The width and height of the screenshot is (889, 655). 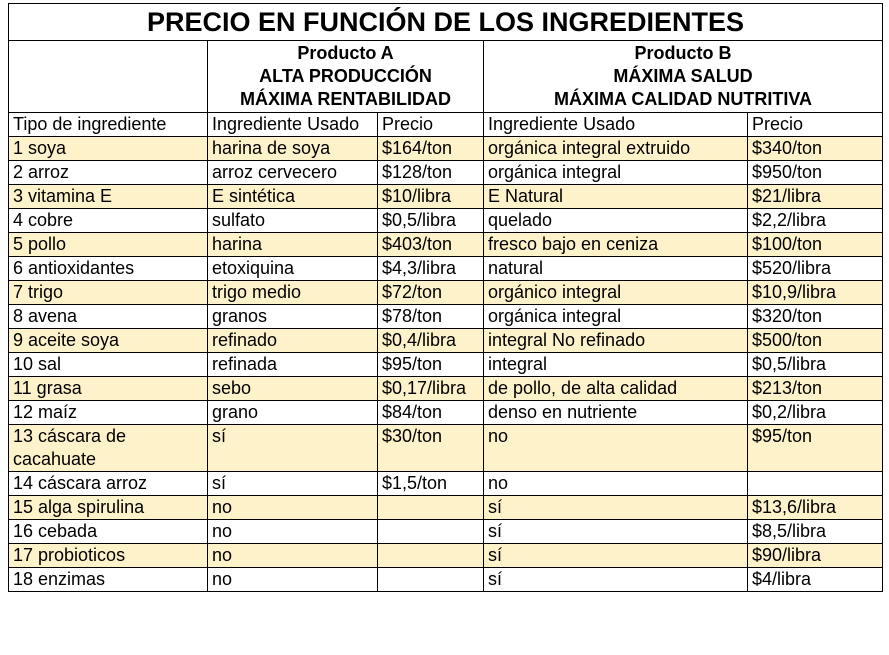 I want to click on table-row: 10 sal refinada $95/ton integral $0,5/libra, so click(x=446, y=364).